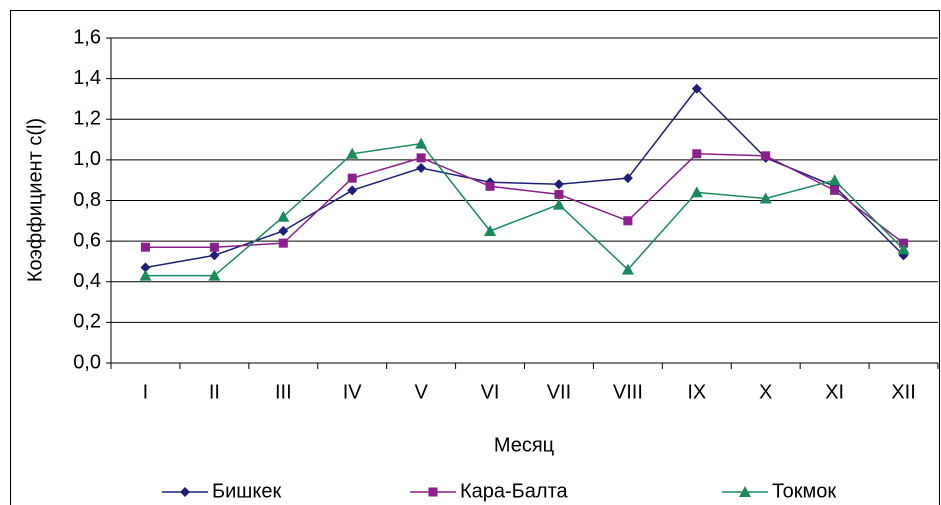 The width and height of the screenshot is (941, 505). I want to click on y-axis-label: Коэффициент с(l), so click(35, 200).